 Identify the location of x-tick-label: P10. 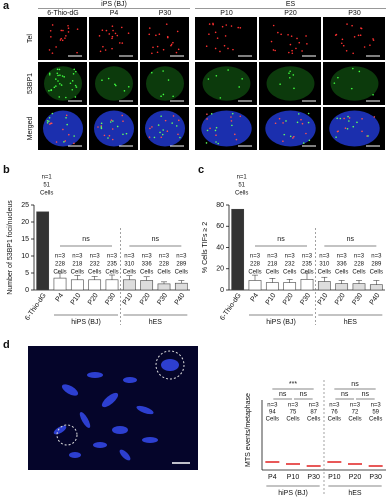
(271, 299).